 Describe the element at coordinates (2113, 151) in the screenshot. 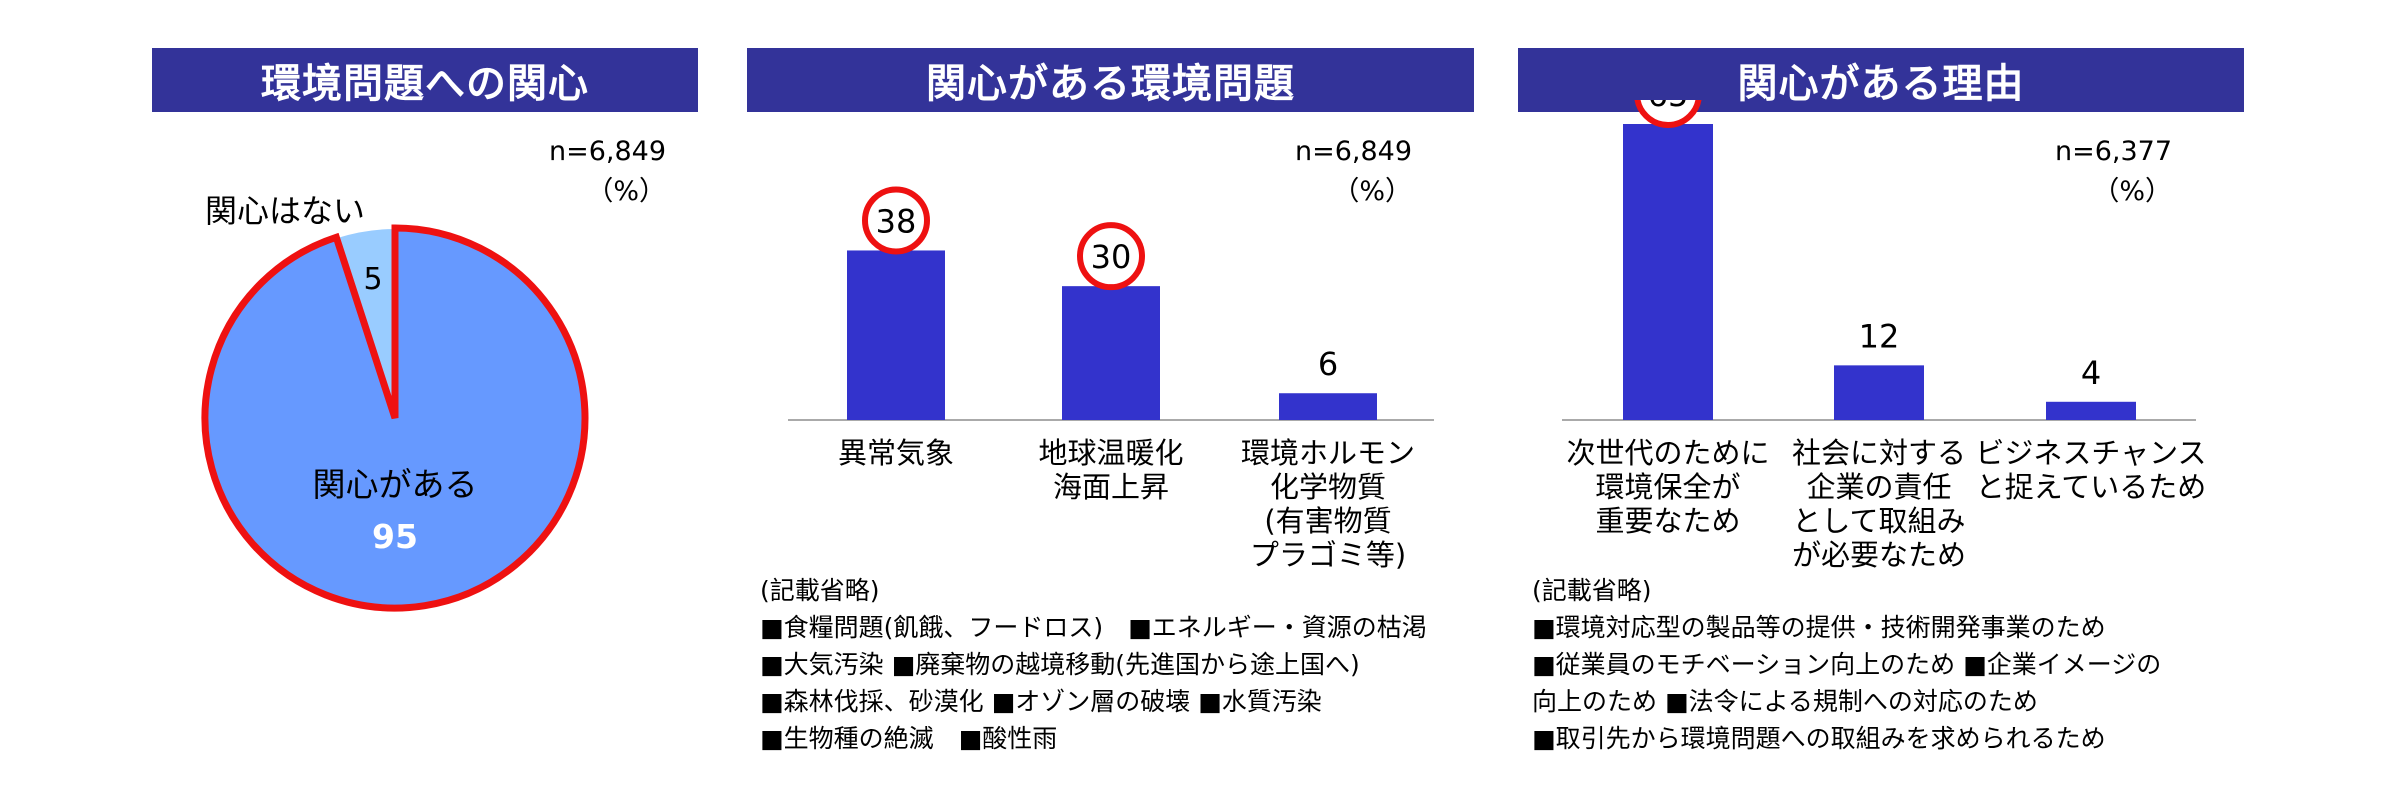

I see `reasons-n-label: n=6,377` at that location.